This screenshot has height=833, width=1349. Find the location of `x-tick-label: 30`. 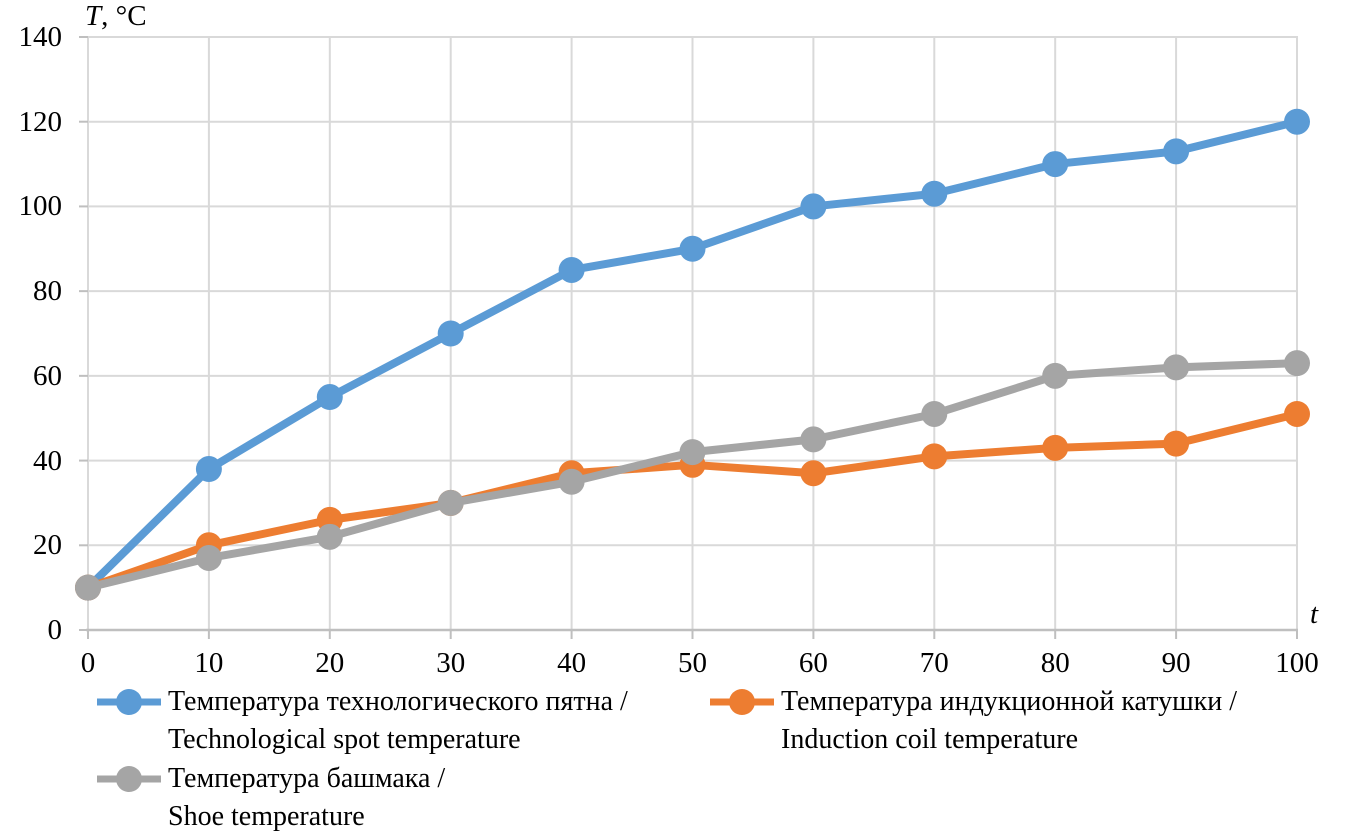

x-tick-label: 30 is located at coordinates (451, 663).